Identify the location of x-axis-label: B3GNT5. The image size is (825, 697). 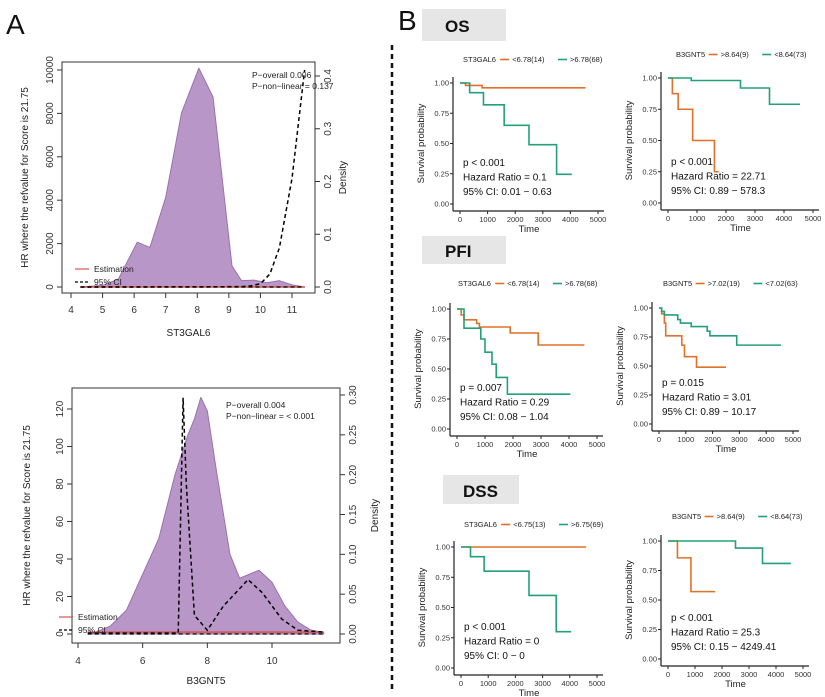
(206, 681).